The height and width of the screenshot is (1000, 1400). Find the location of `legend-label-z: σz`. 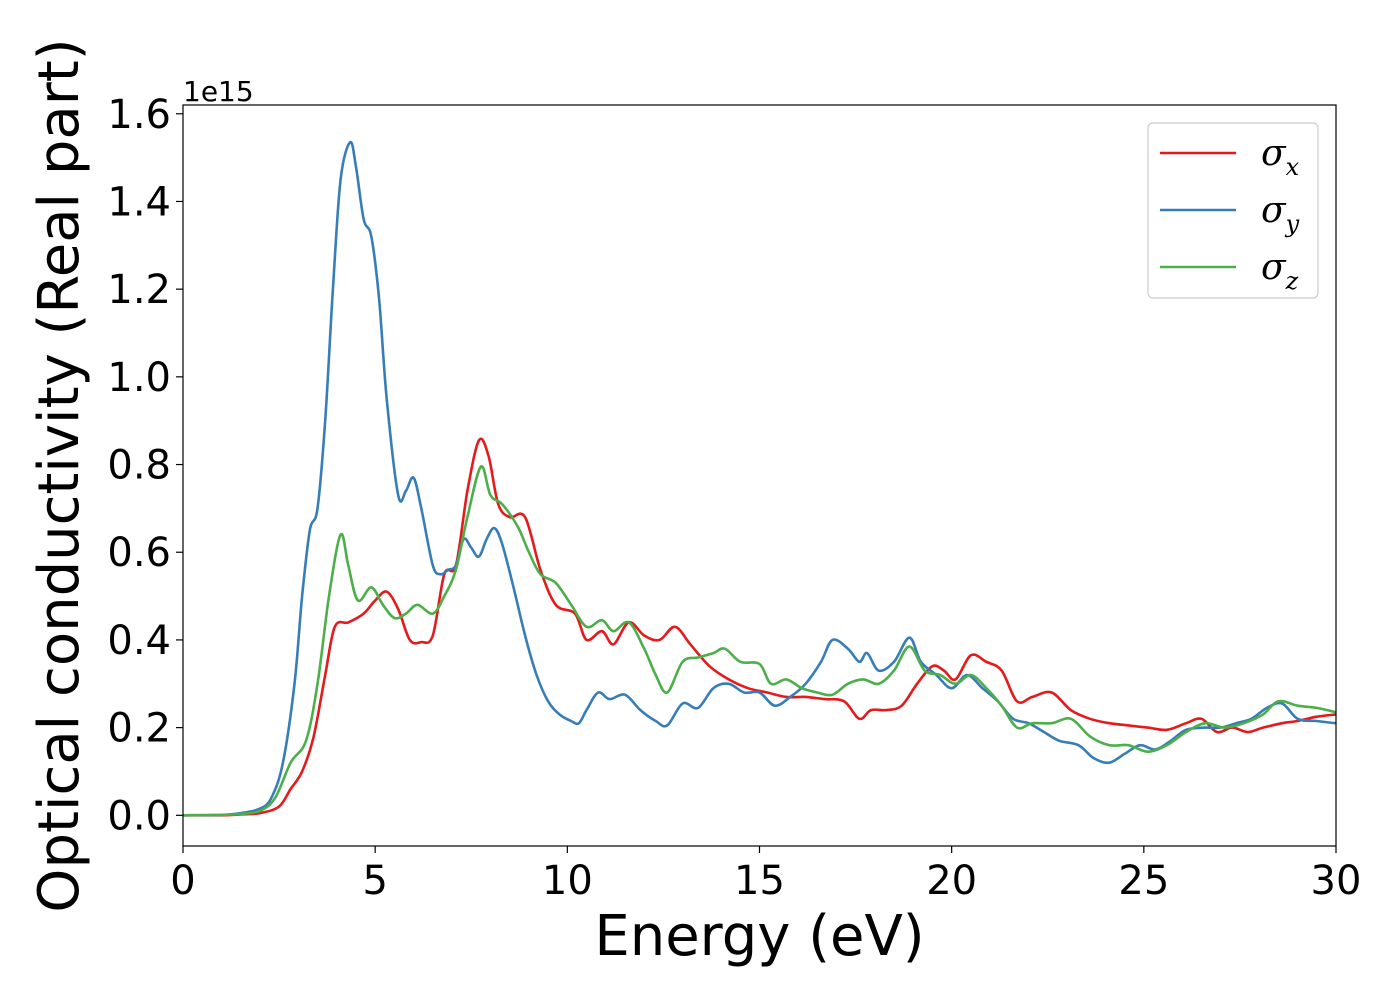

legend-label-z: σz is located at coordinates (1280, 271).